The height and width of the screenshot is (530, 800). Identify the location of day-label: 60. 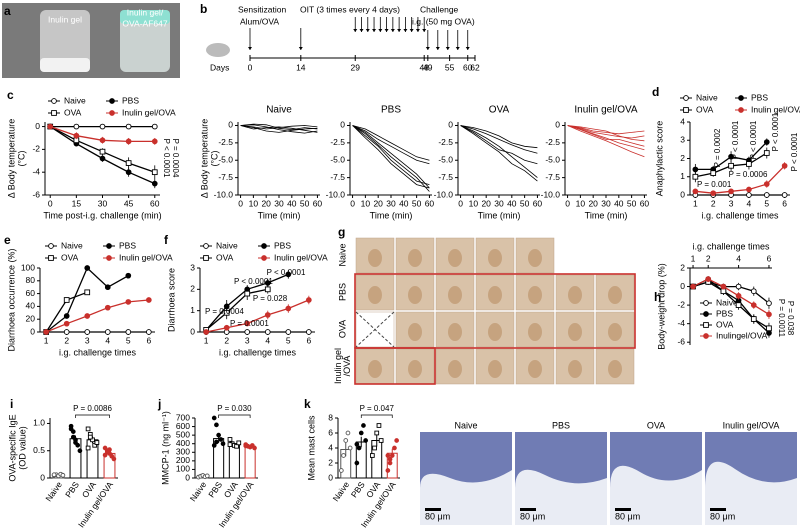
(468, 67).